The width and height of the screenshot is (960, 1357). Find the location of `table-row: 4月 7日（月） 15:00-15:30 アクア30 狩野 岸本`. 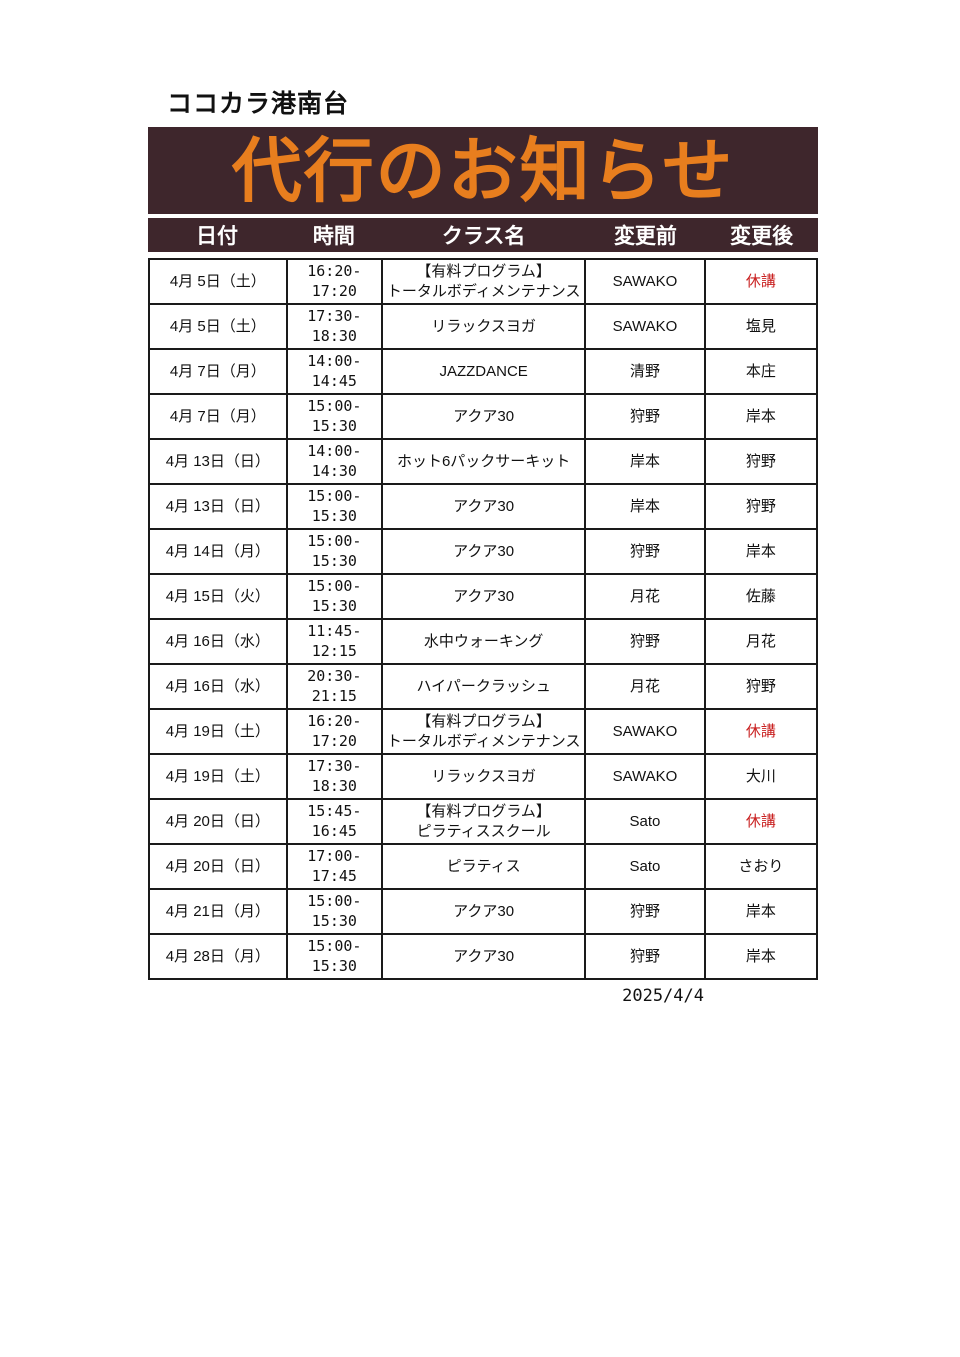

table-row: 4月 7日（月） 15:00-15:30 アクア30 狩野 岸本 is located at coordinates (483, 416).